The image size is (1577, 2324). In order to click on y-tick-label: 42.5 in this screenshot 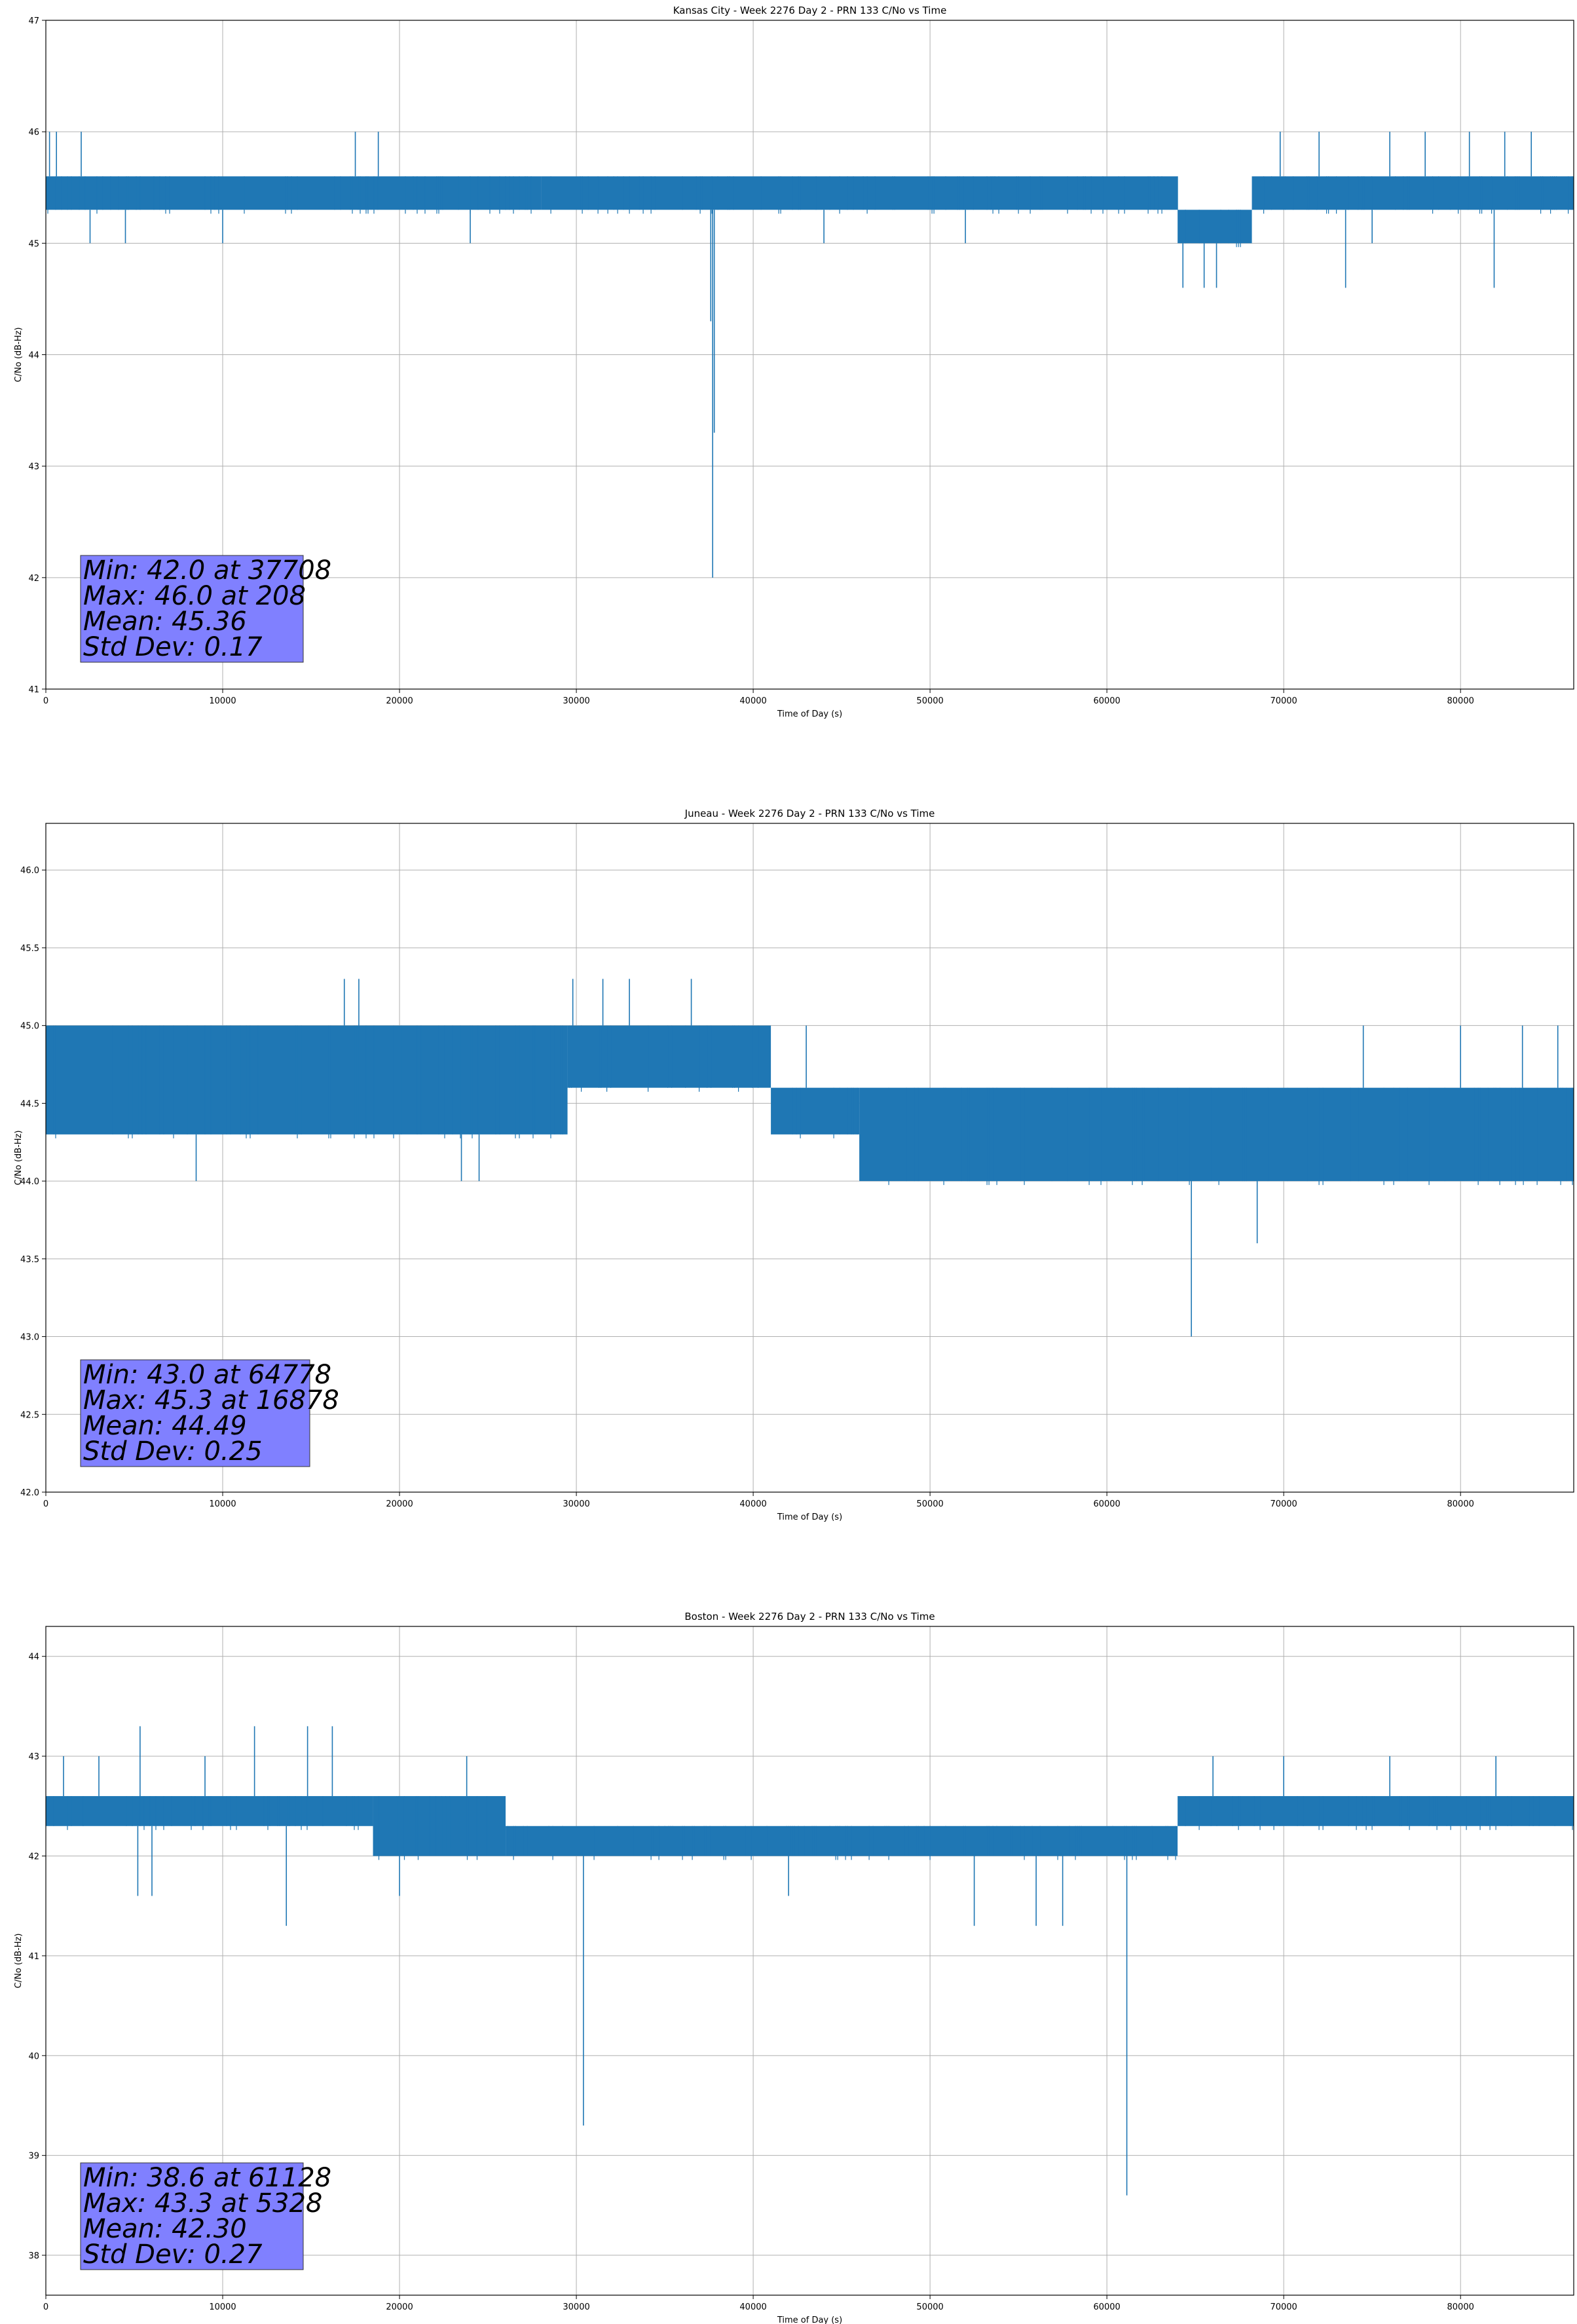, I will do `click(29, 1415)`.